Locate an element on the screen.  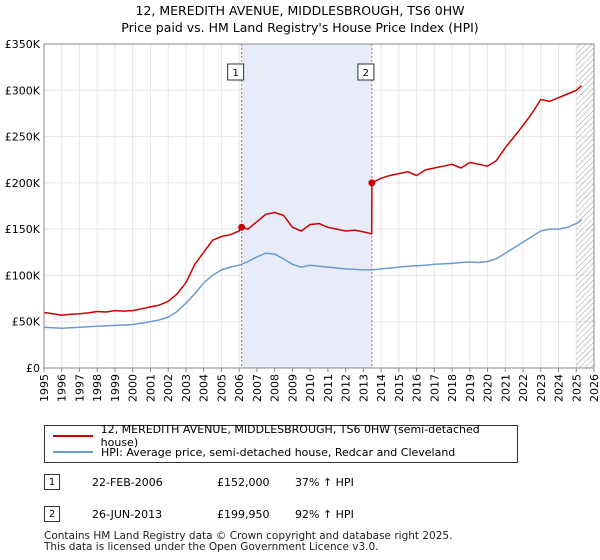
x-tick-label: 2003 is located at coordinates (186, 388).